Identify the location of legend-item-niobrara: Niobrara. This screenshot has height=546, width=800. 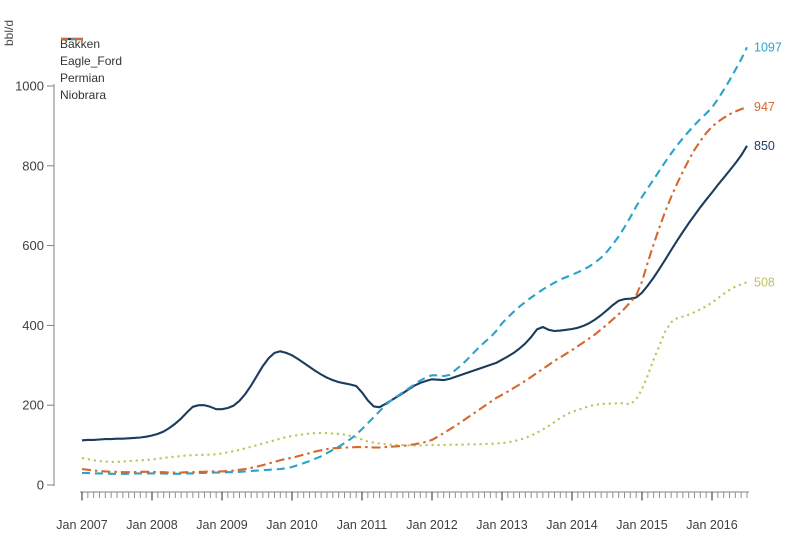
(91, 70).